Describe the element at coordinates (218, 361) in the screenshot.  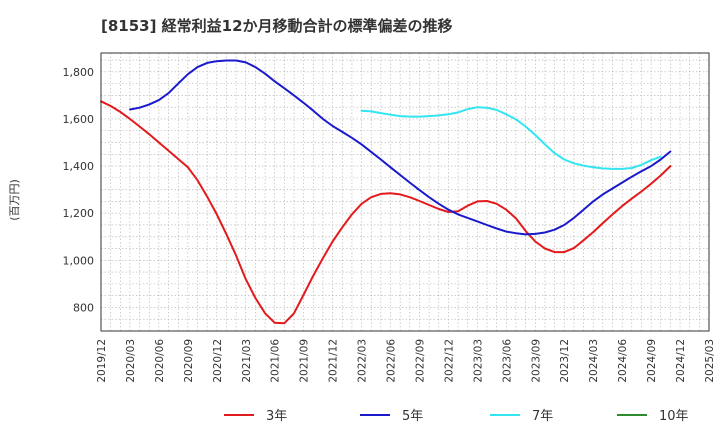
I see `x-tick-label: 2020/12` at that location.